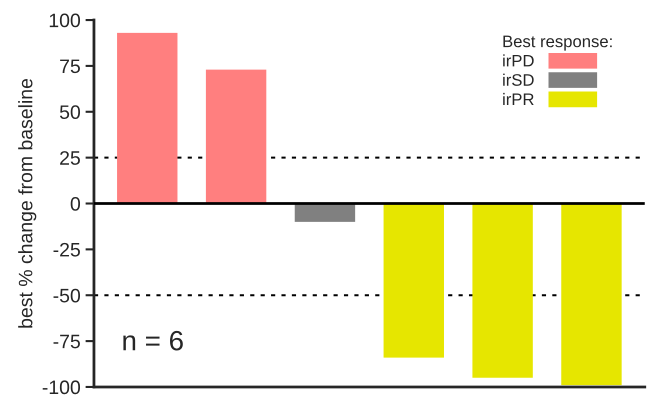  I want to click on y-tick-label: 75, so click(70, 67).